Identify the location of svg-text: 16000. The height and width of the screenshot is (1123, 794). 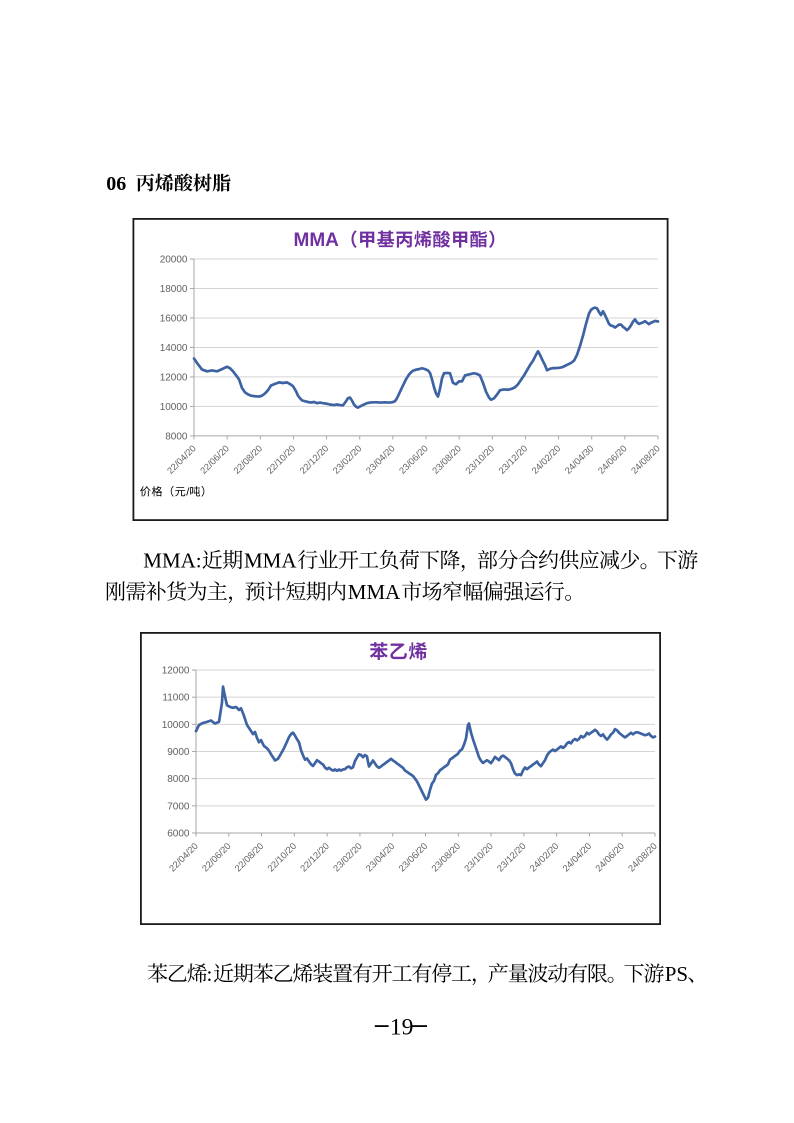
(174, 318).